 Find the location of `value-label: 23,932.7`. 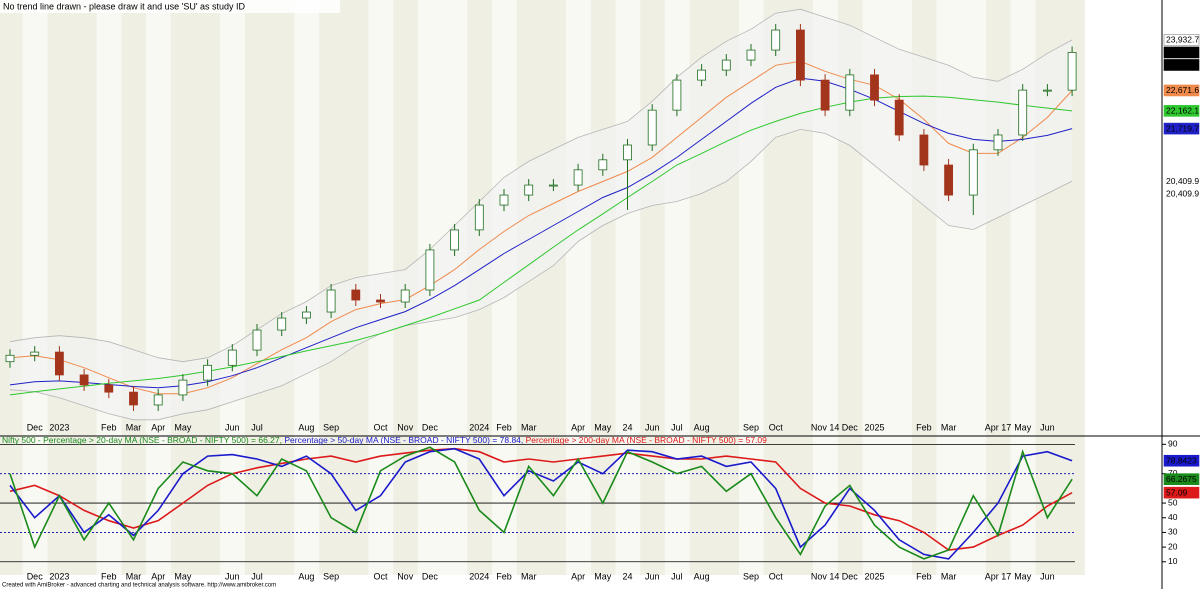

value-label: 23,932.7 is located at coordinates (1182, 40).